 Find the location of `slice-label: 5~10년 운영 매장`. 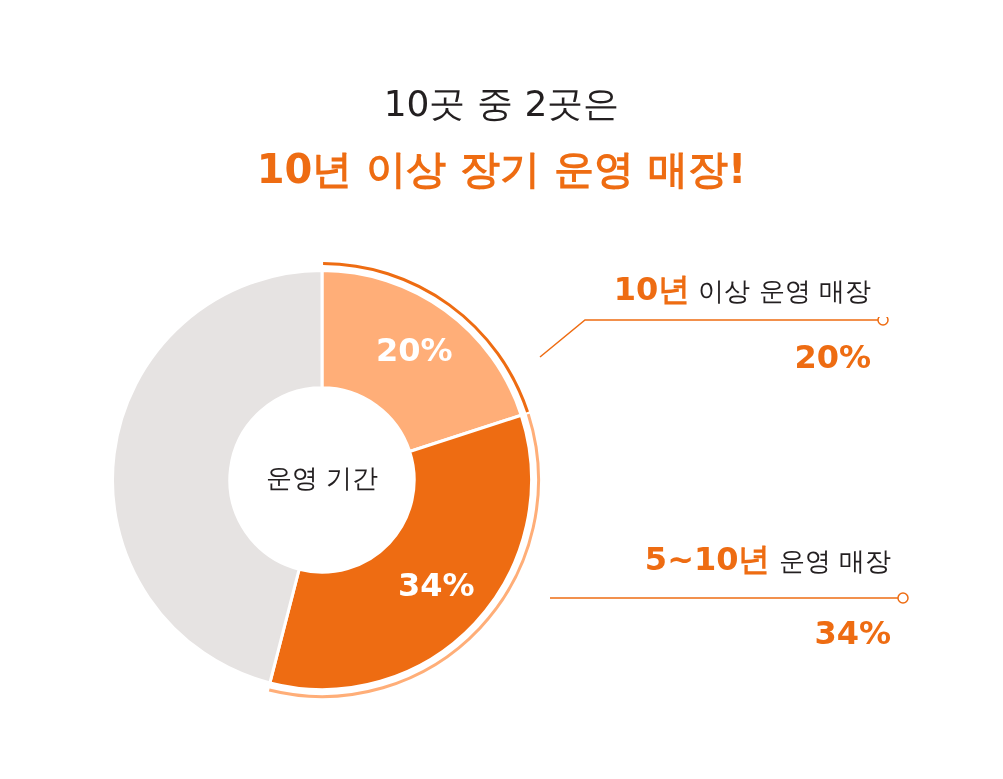

slice-label: 5~10년 운영 매장 is located at coordinates (767, 559).